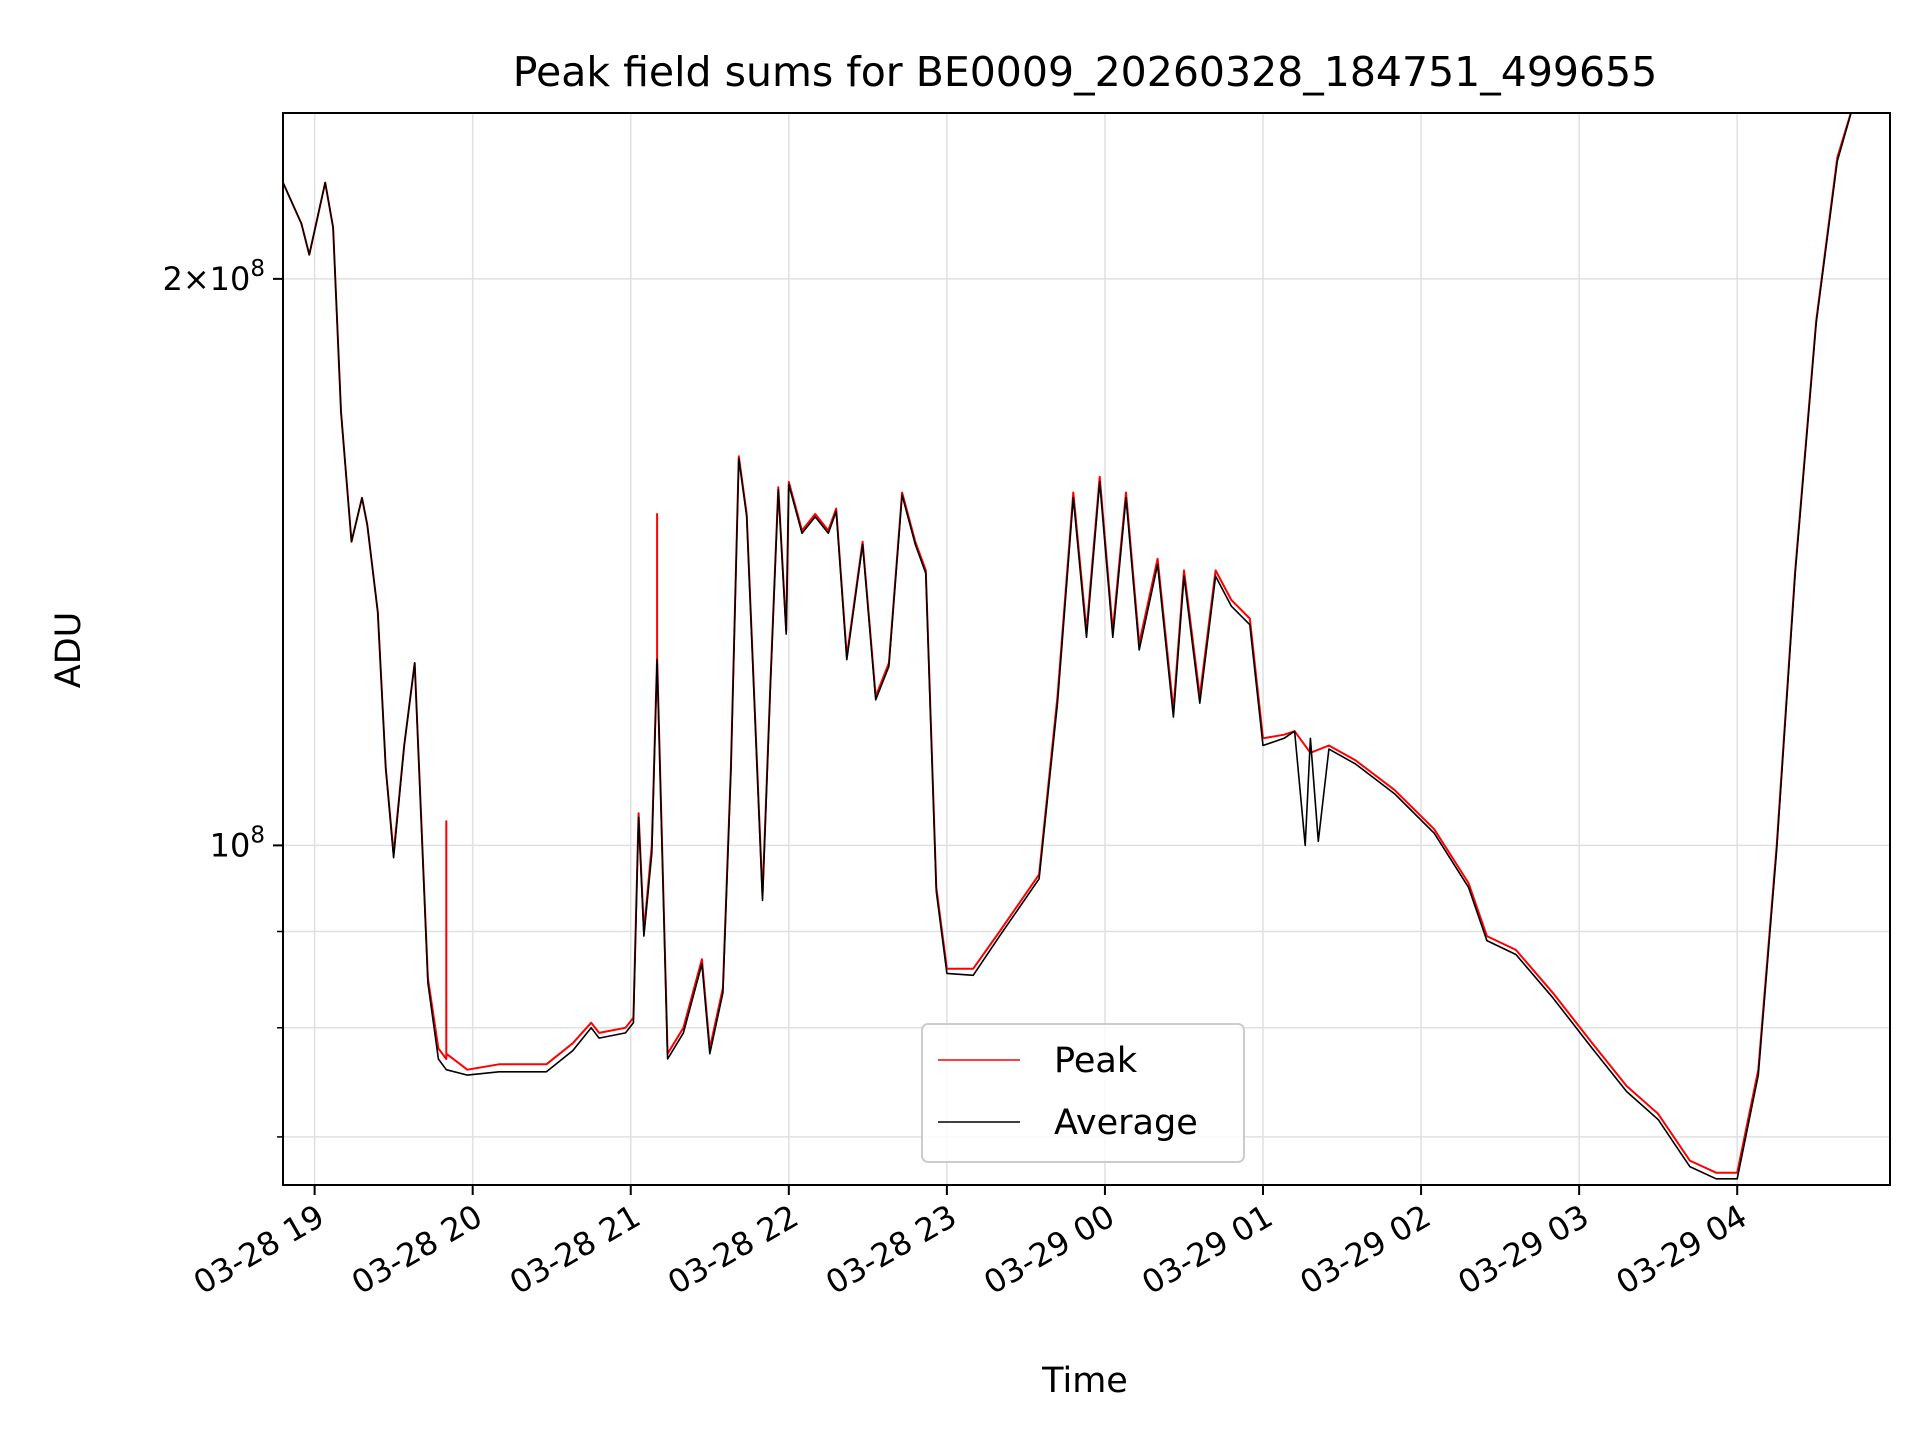  I want to click on legend: Peak Average, so click(1083, 1093).